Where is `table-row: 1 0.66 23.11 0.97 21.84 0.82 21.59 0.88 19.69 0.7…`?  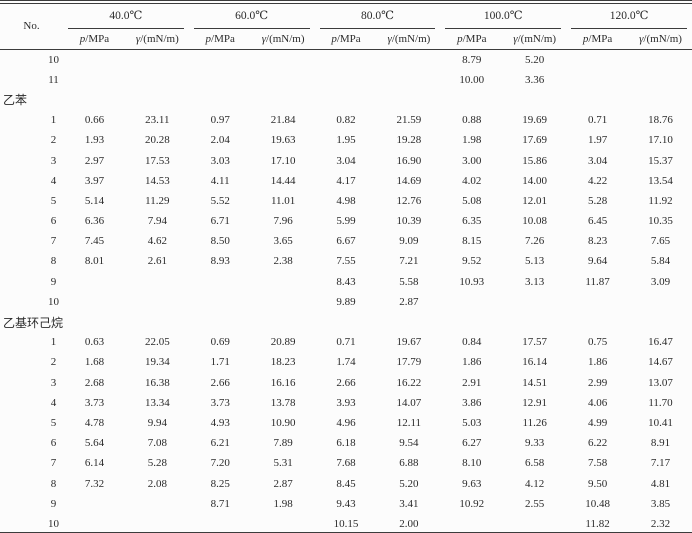
table-row: 1 0.66 23.11 0.97 21.84 0.82 21.59 0.88 19.69 0.7… is located at coordinates (346, 121).